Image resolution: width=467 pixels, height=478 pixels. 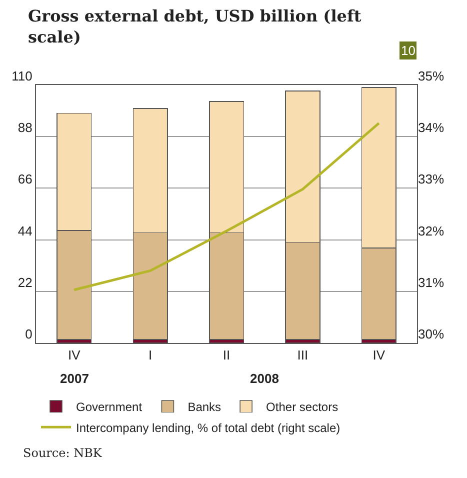 What do you see at coordinates (226, 355) in the screenshot?
I see `x-tick-label: II` at bounding box center [226, 355].